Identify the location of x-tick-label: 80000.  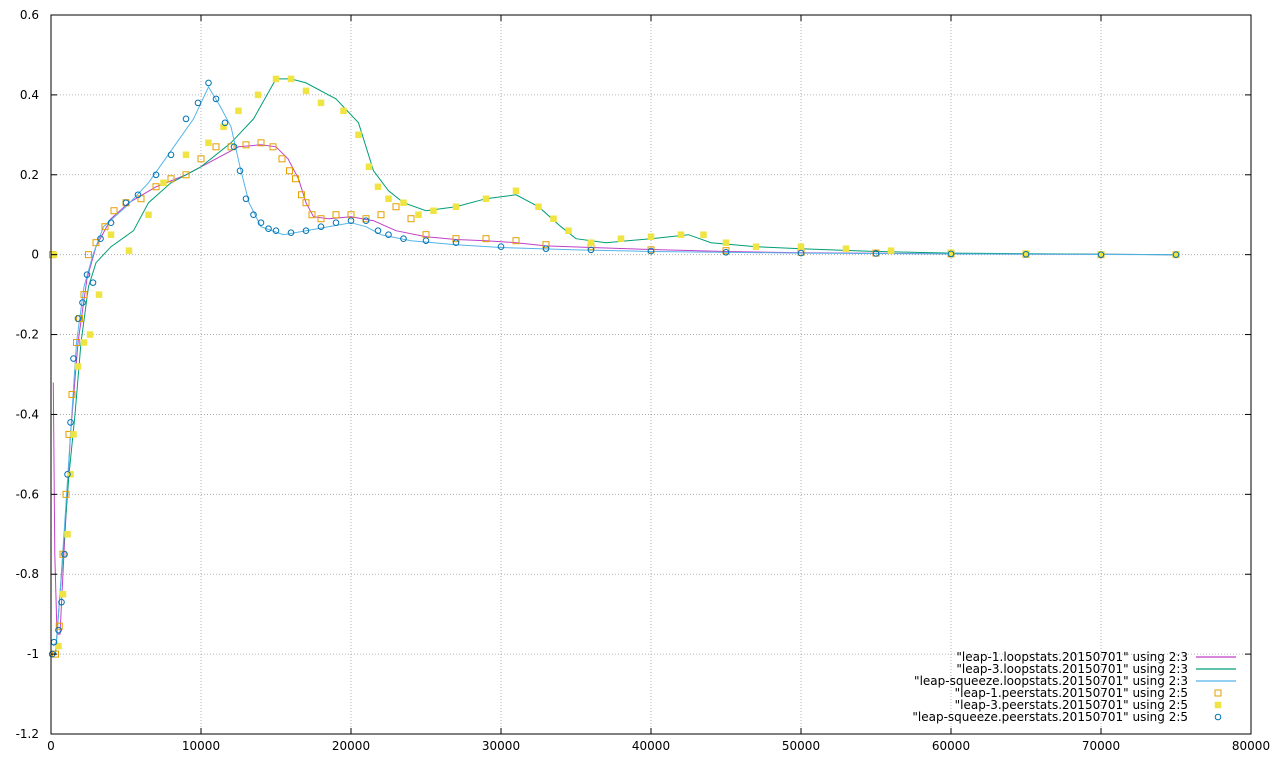
(1251, 746).